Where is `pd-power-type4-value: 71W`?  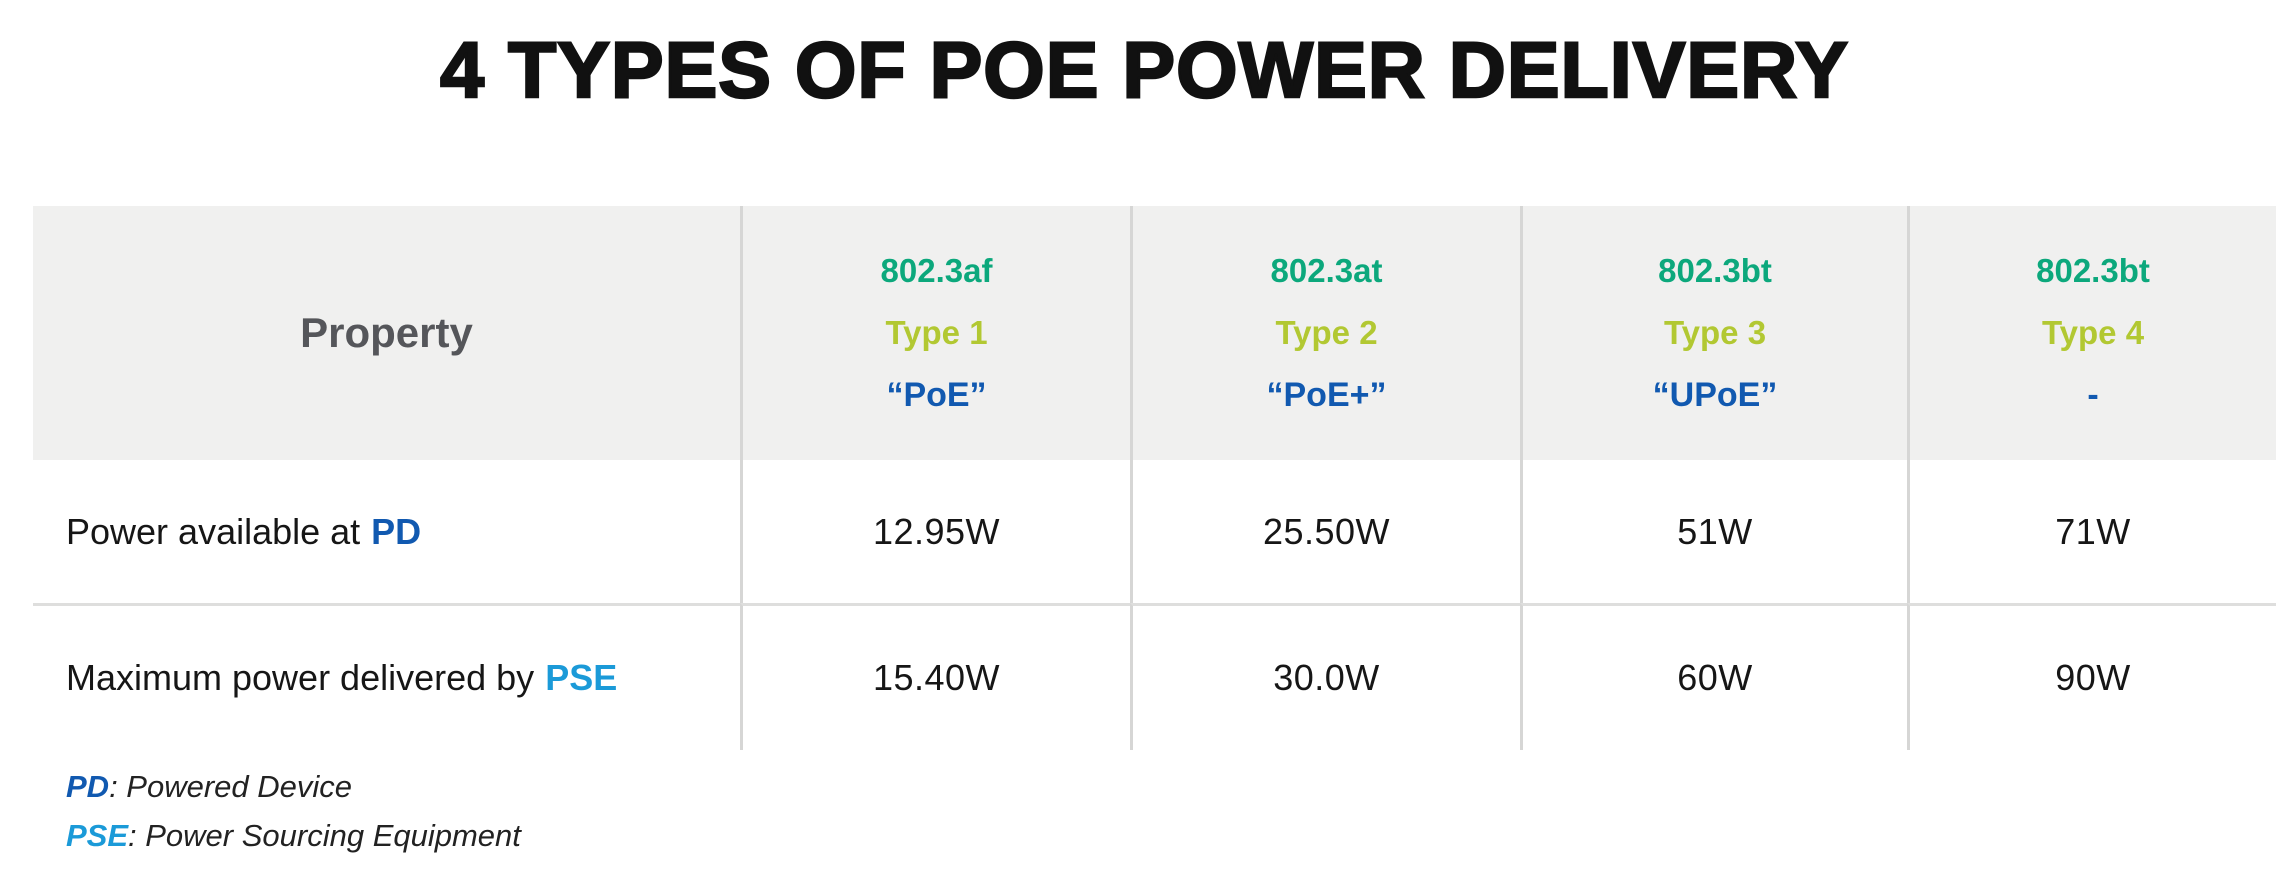
pd-power-type4-value: 71W is located at coordinates (2091, 531).